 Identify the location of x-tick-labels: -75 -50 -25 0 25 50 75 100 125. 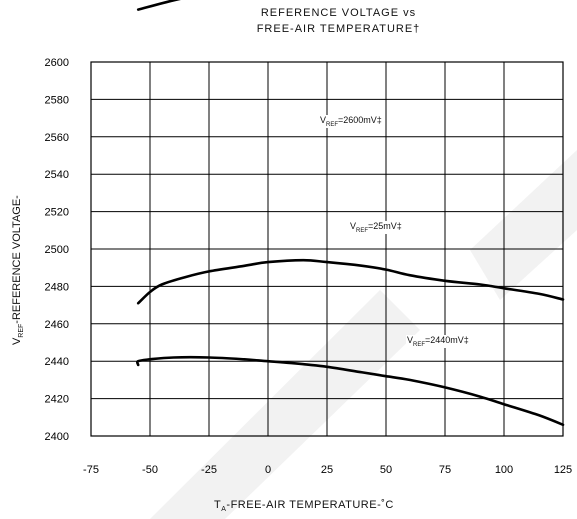
(327, 470).